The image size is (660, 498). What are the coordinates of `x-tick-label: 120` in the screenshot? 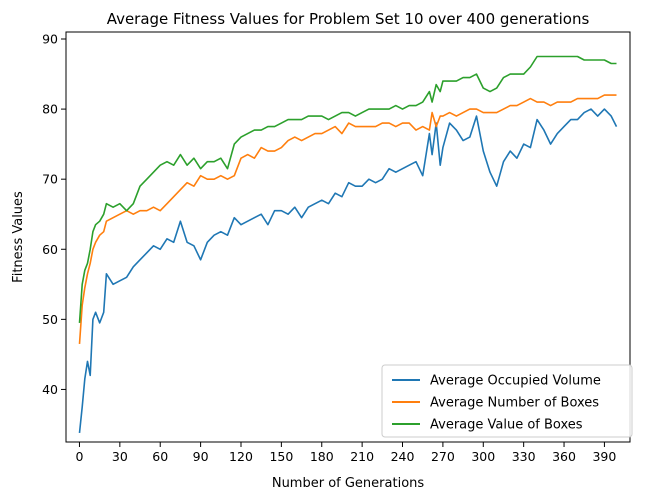 It's located at (241, 456).